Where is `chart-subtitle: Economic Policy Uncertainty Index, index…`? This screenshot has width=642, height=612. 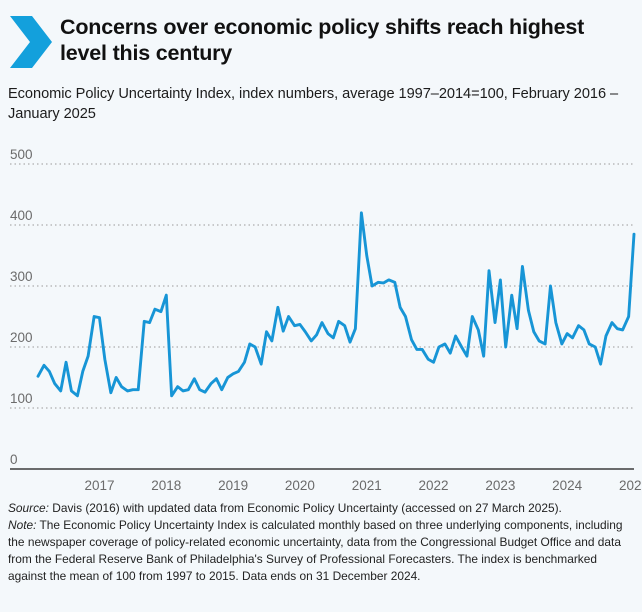 chart-subtitle: Economic Policy Uncertainty Index, index… is located at coordinates (313, 104).